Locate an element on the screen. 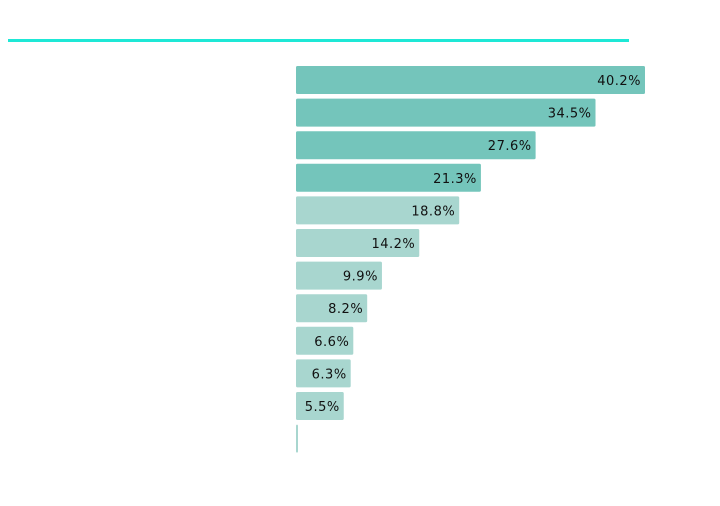 The image size is (720, 506). data-label: 21.3% is located at coordinates (455, 179).